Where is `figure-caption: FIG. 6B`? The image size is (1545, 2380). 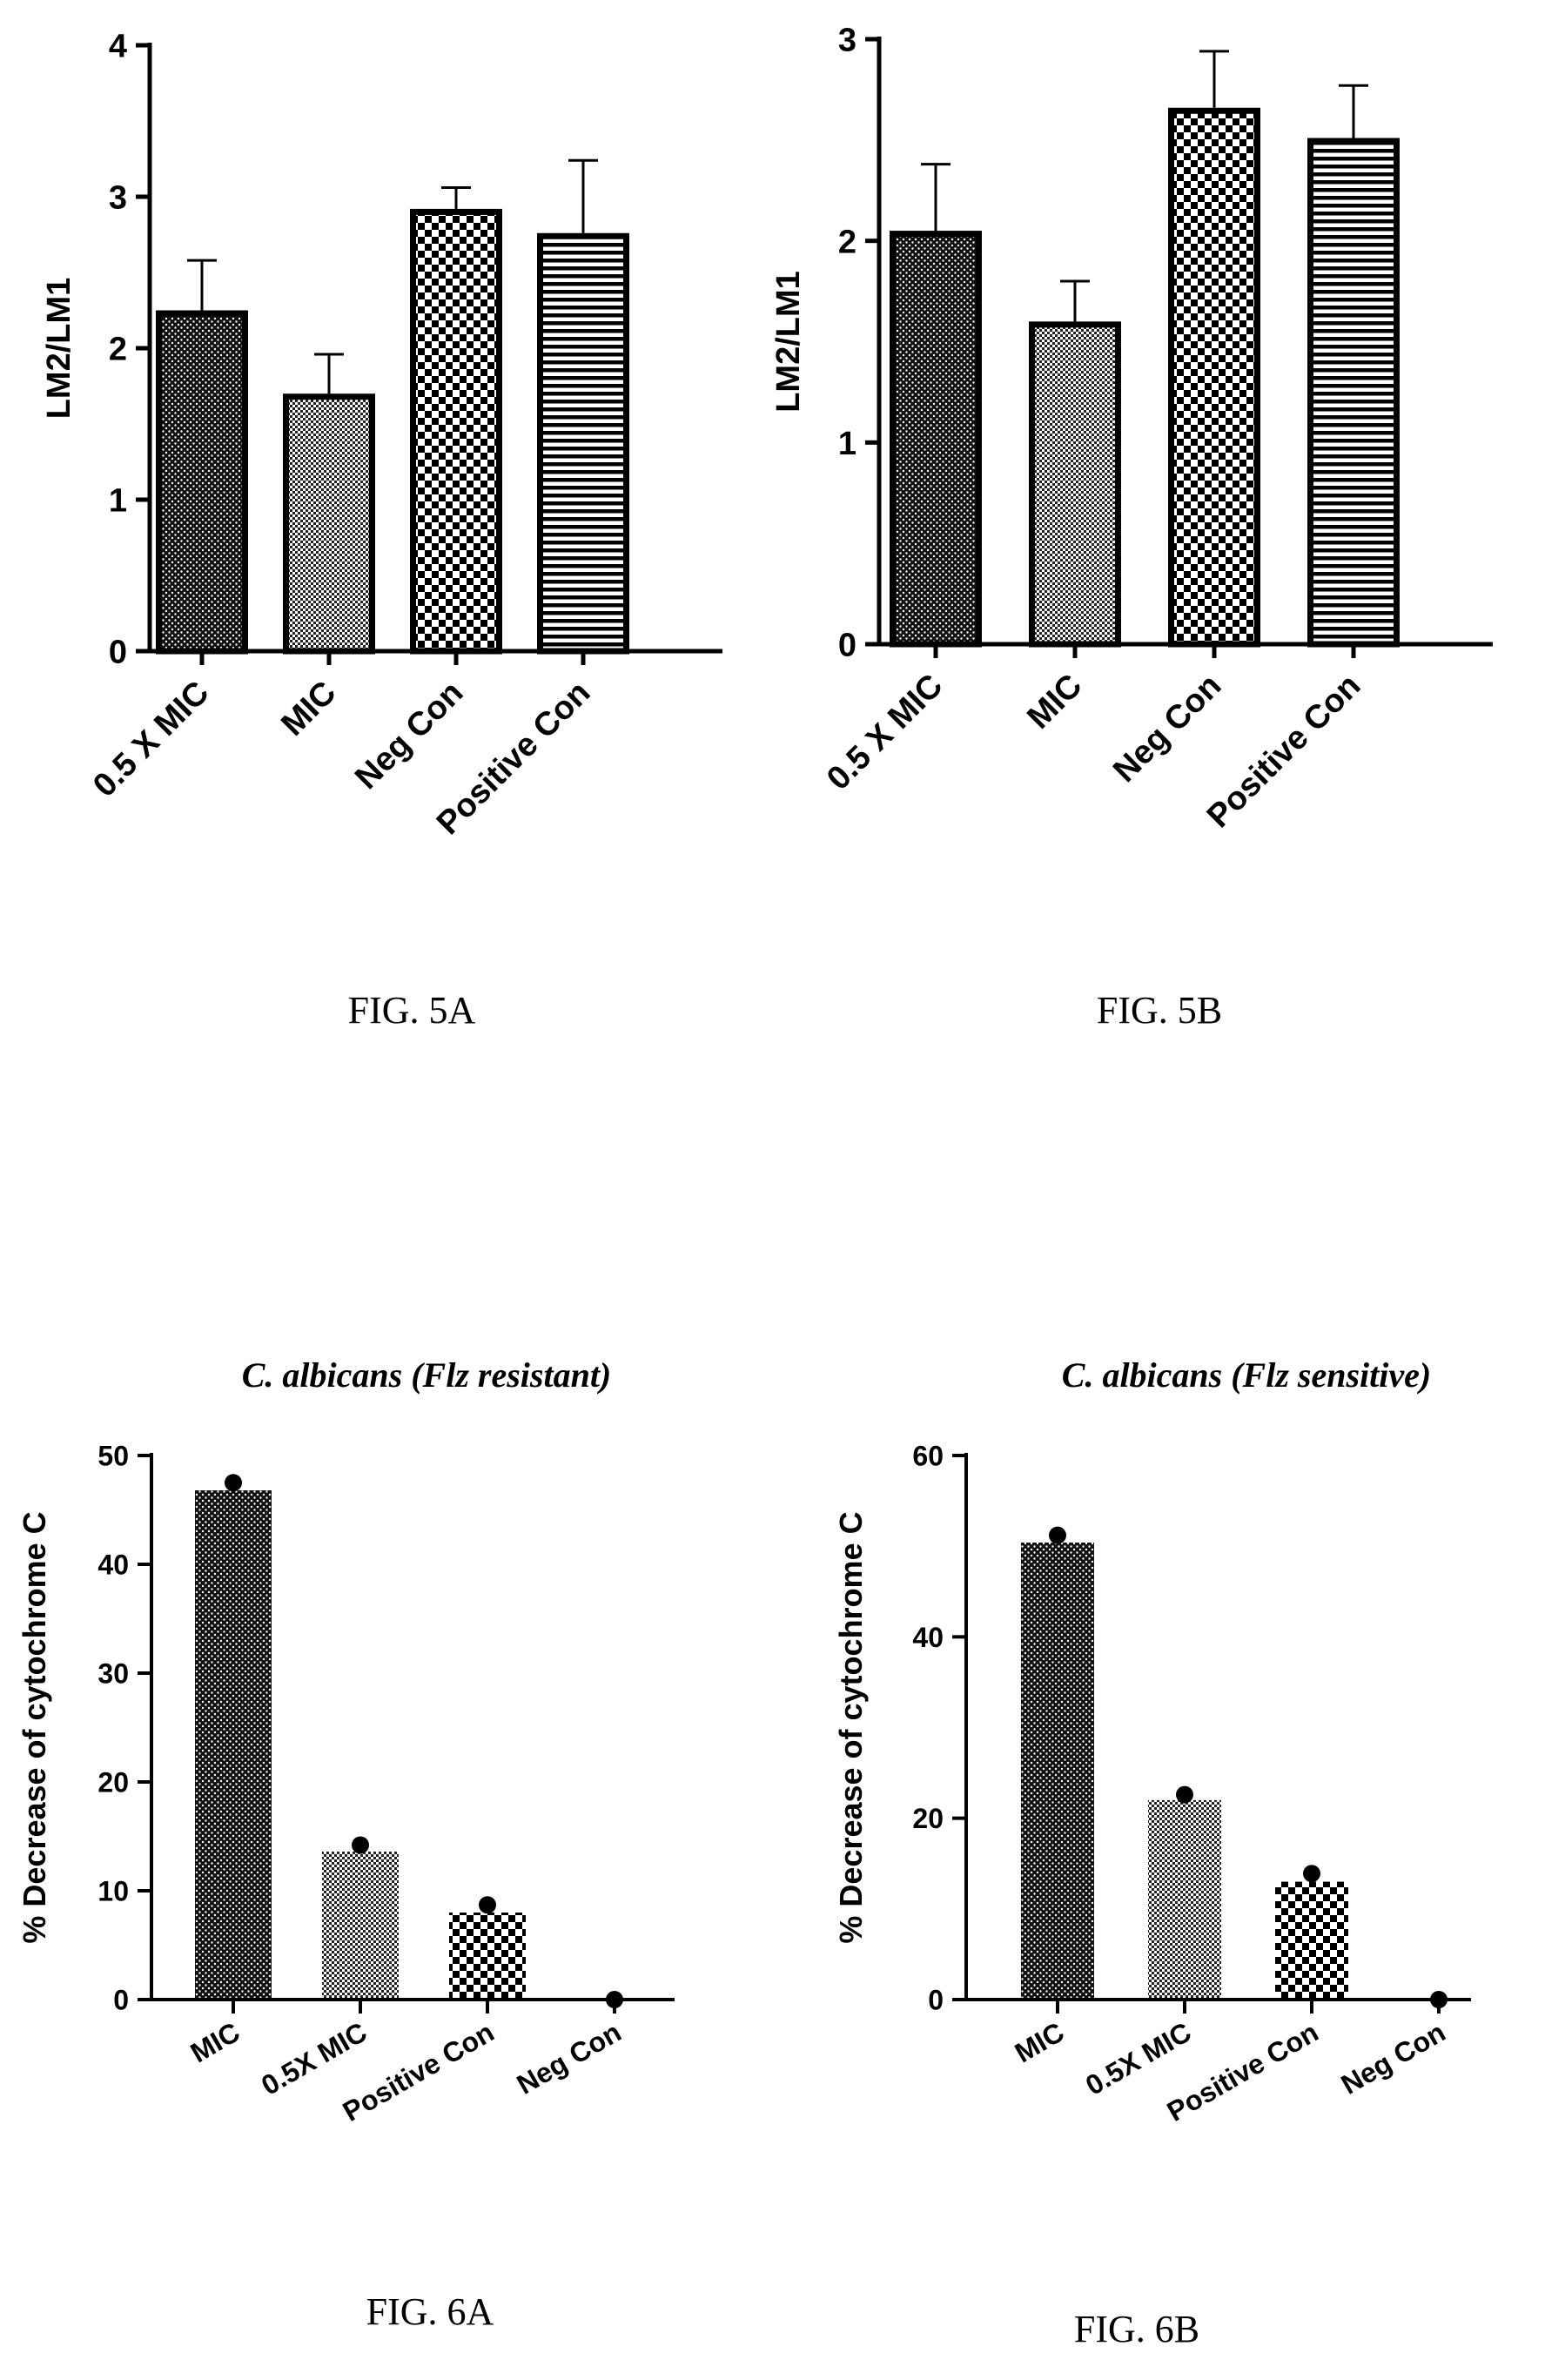 figure-caption: FIG. 6B is located at coordinates (1136, 2329).